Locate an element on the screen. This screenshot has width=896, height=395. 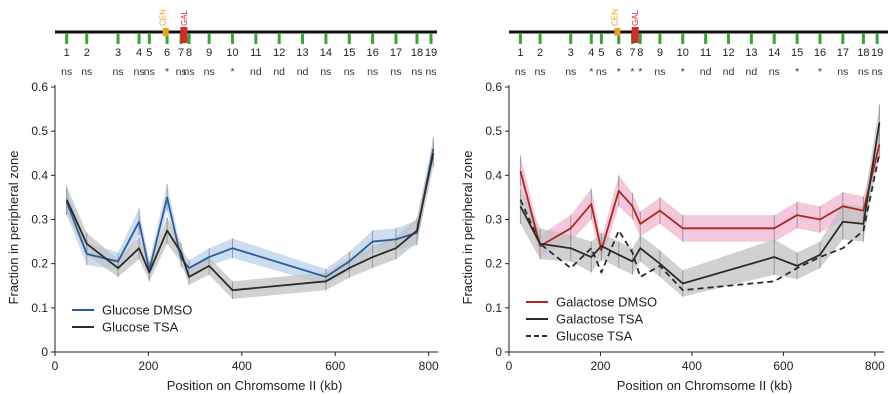
y-tick-label: 0.1 is located at coordinates (39, 308).